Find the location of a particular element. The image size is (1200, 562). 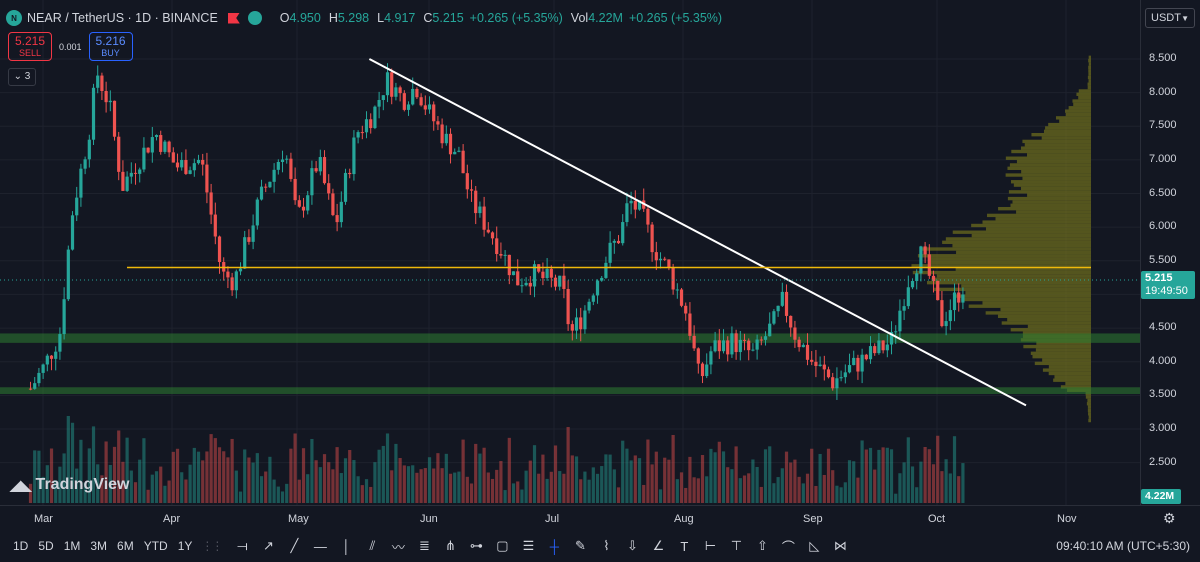

close-value: 5.215 is located at coordinates (448, 18).